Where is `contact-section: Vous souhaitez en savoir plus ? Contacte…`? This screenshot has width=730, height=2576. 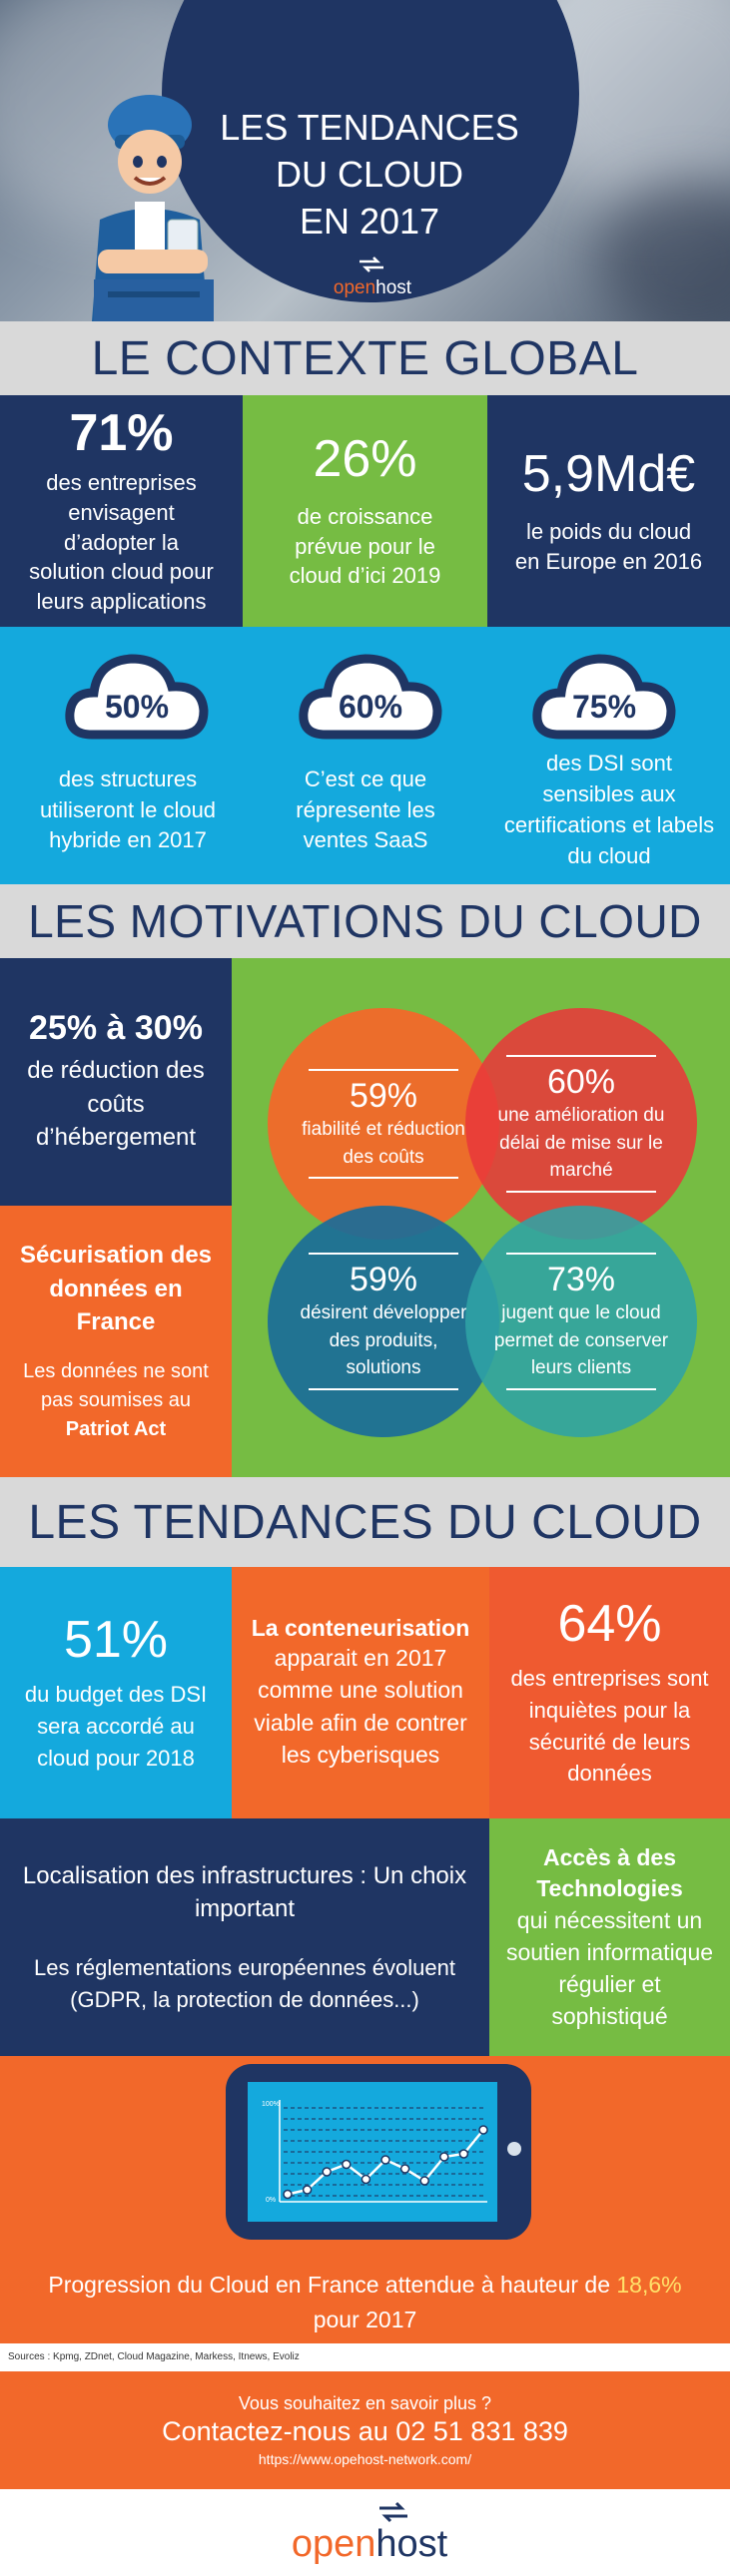 contact-section: Vous souhaitez en savoir plus ? Contacte… is located at coordinates (365, 2430).